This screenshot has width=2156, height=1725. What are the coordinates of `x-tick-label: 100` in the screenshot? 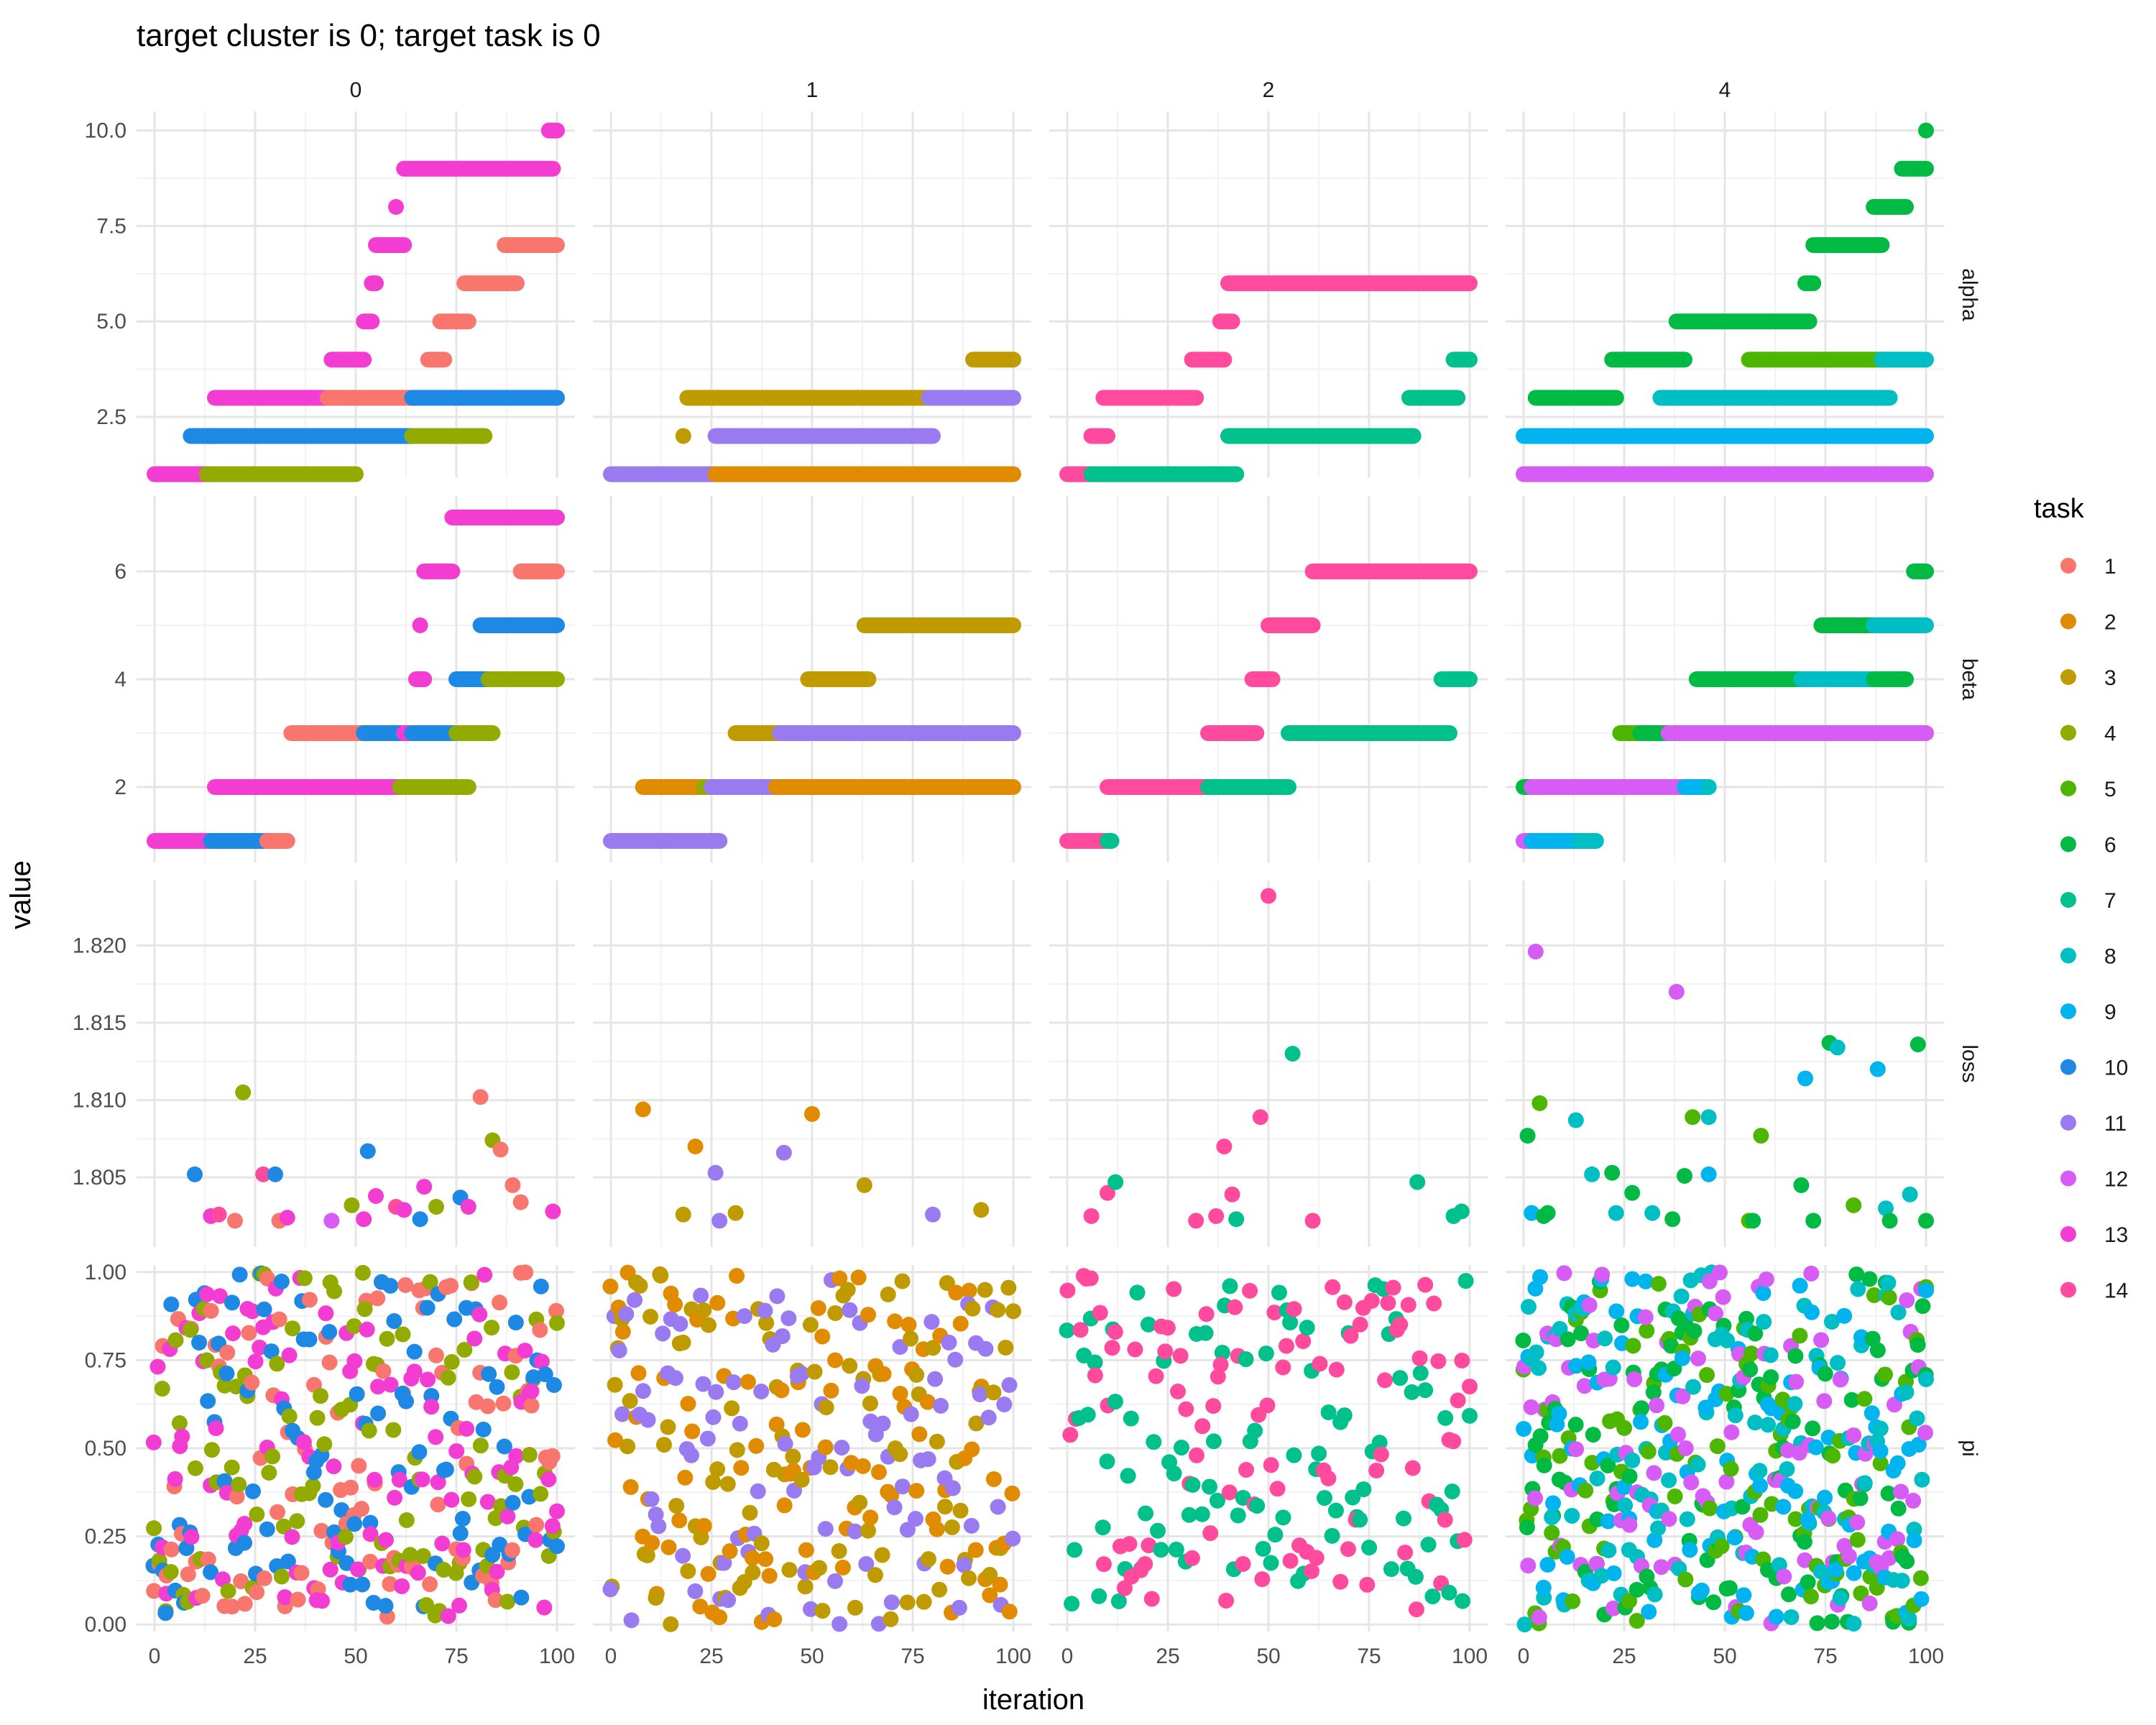 It's located at (1926, 1656).